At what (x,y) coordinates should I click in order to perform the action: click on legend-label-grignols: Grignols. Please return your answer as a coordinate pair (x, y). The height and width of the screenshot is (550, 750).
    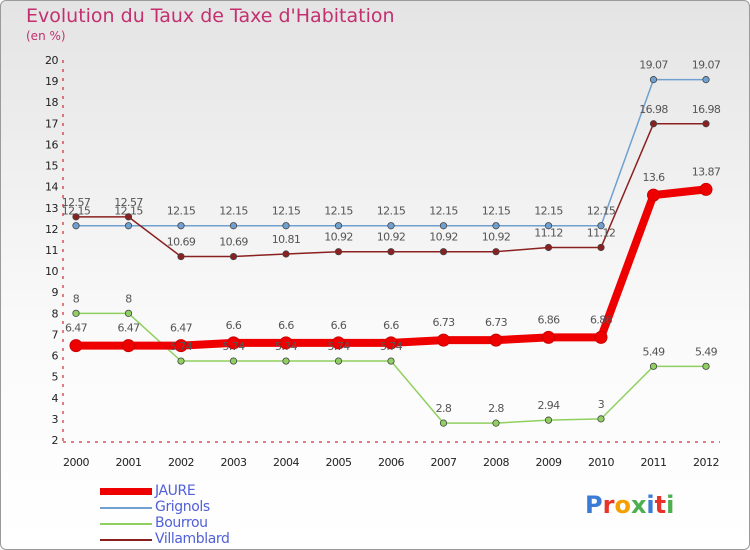
    Looking at the image, I should click on (182, 507).